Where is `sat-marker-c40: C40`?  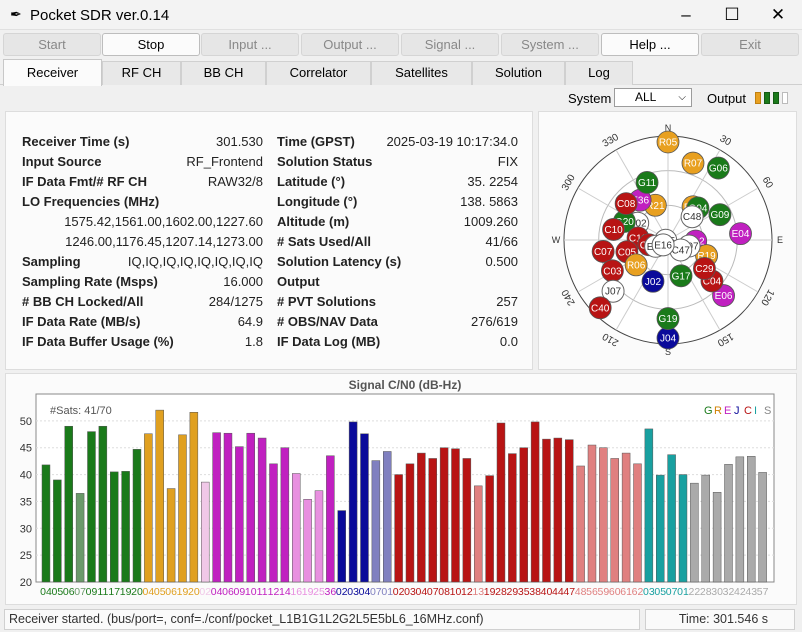
sat-marker-c40: C40 is located at coordinates (600, 308).